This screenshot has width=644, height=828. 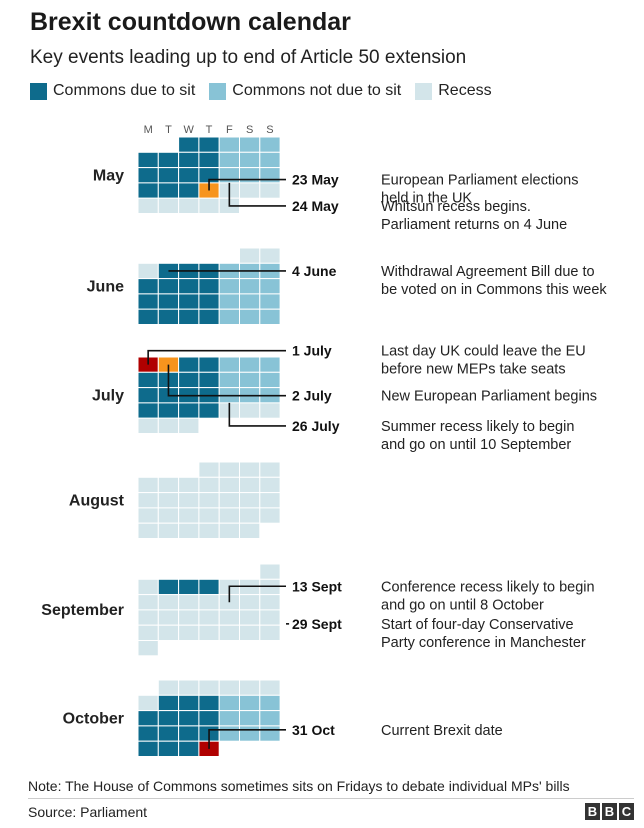 I want to click on event-description: held in the UK, so click(x=426, y=199).